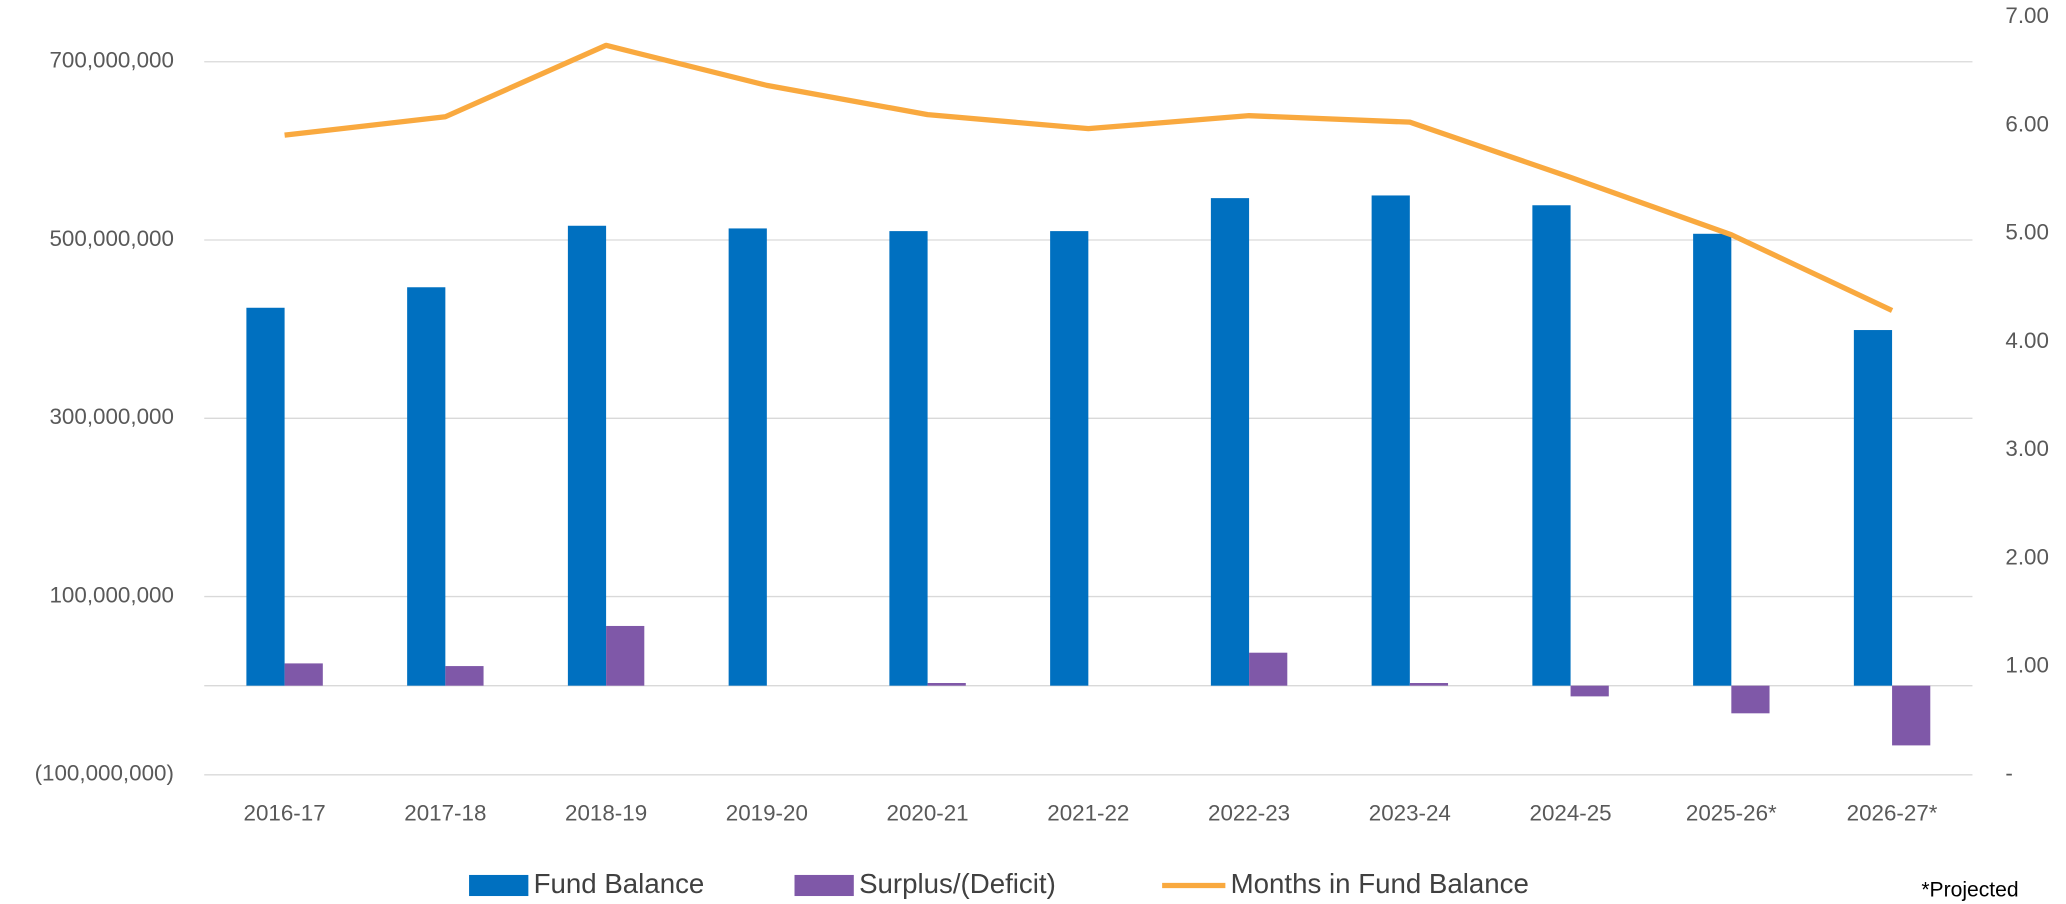 The image size is (2066, 904). What do you see at coordinates (1088, 812) in the screenshot?
I see `x-tick-label: 2021-22` at bounding box center [1088, 812].